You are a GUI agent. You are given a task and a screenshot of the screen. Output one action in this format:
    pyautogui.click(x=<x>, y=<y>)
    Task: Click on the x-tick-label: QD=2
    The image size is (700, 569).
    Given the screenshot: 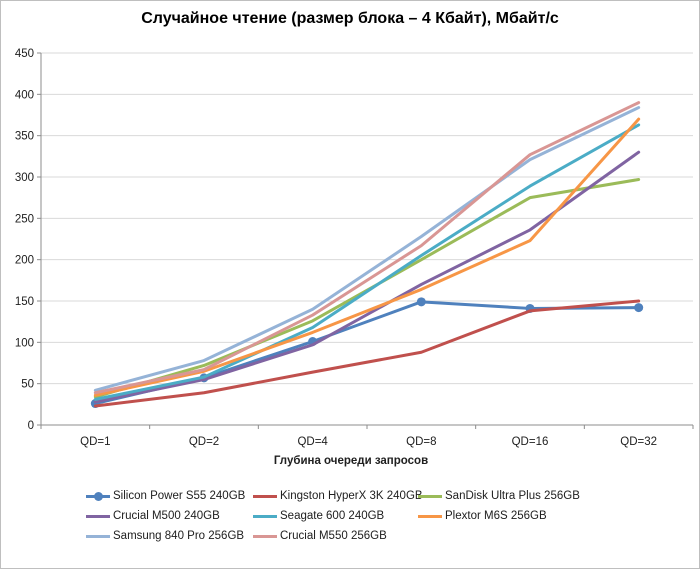 What is the action you would take?
    pyautogui.click(x=204, y=442)
    